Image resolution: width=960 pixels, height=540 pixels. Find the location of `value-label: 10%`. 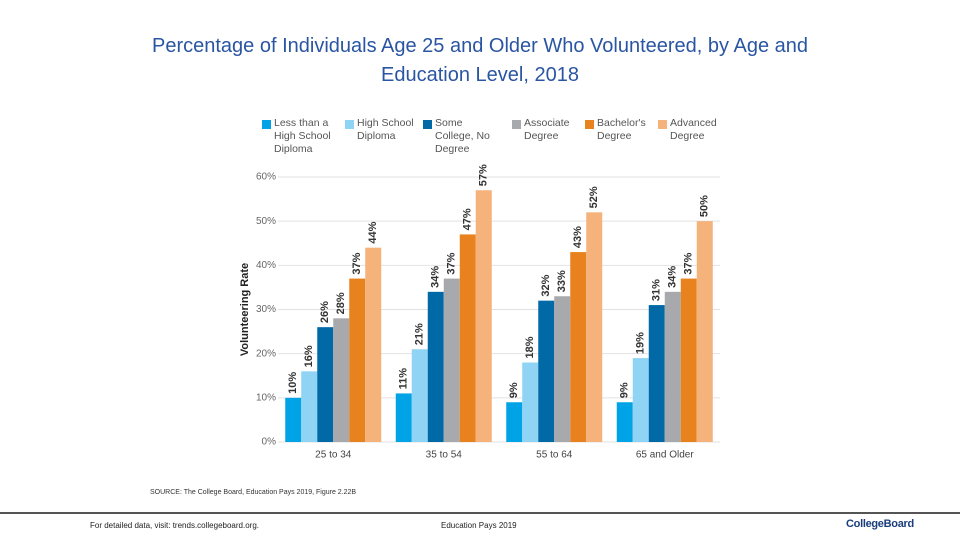

value-label: 10% is located at coordinates (293, 383).